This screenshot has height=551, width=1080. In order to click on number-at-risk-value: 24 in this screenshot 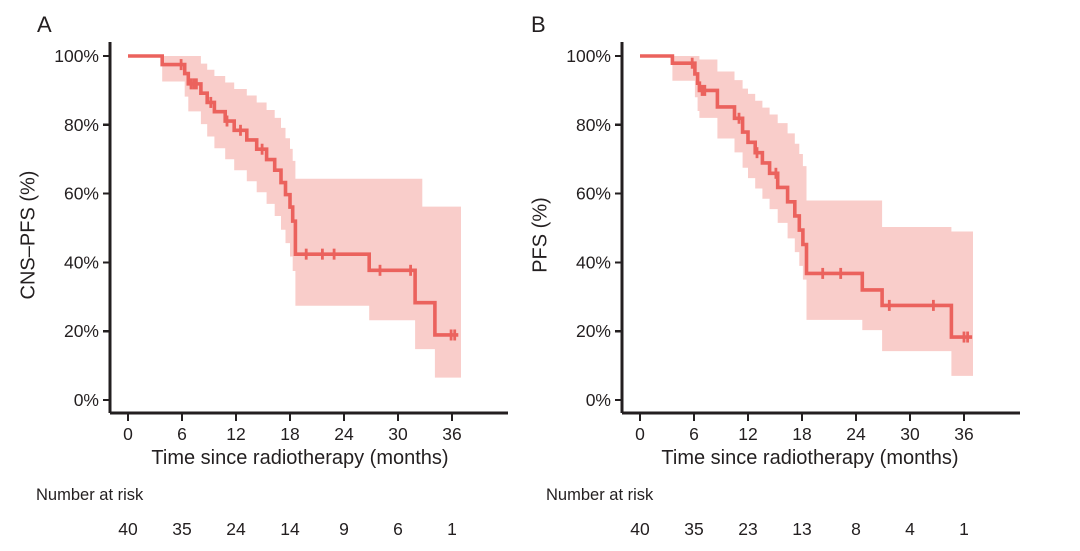, I will do `click(236, 529)`.